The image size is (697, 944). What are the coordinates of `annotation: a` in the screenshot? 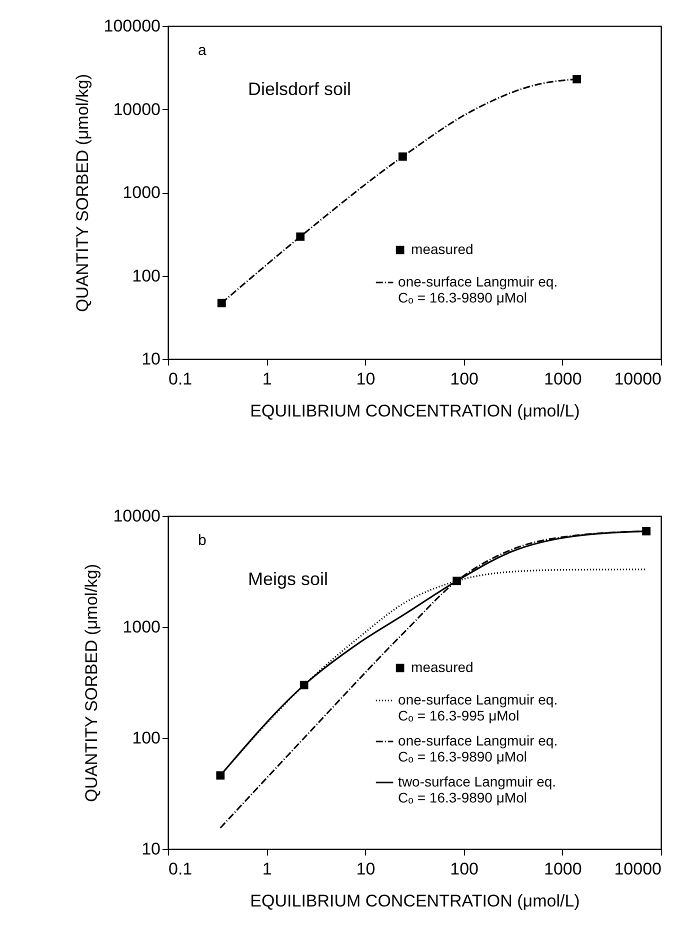 It's located at (202, 50).